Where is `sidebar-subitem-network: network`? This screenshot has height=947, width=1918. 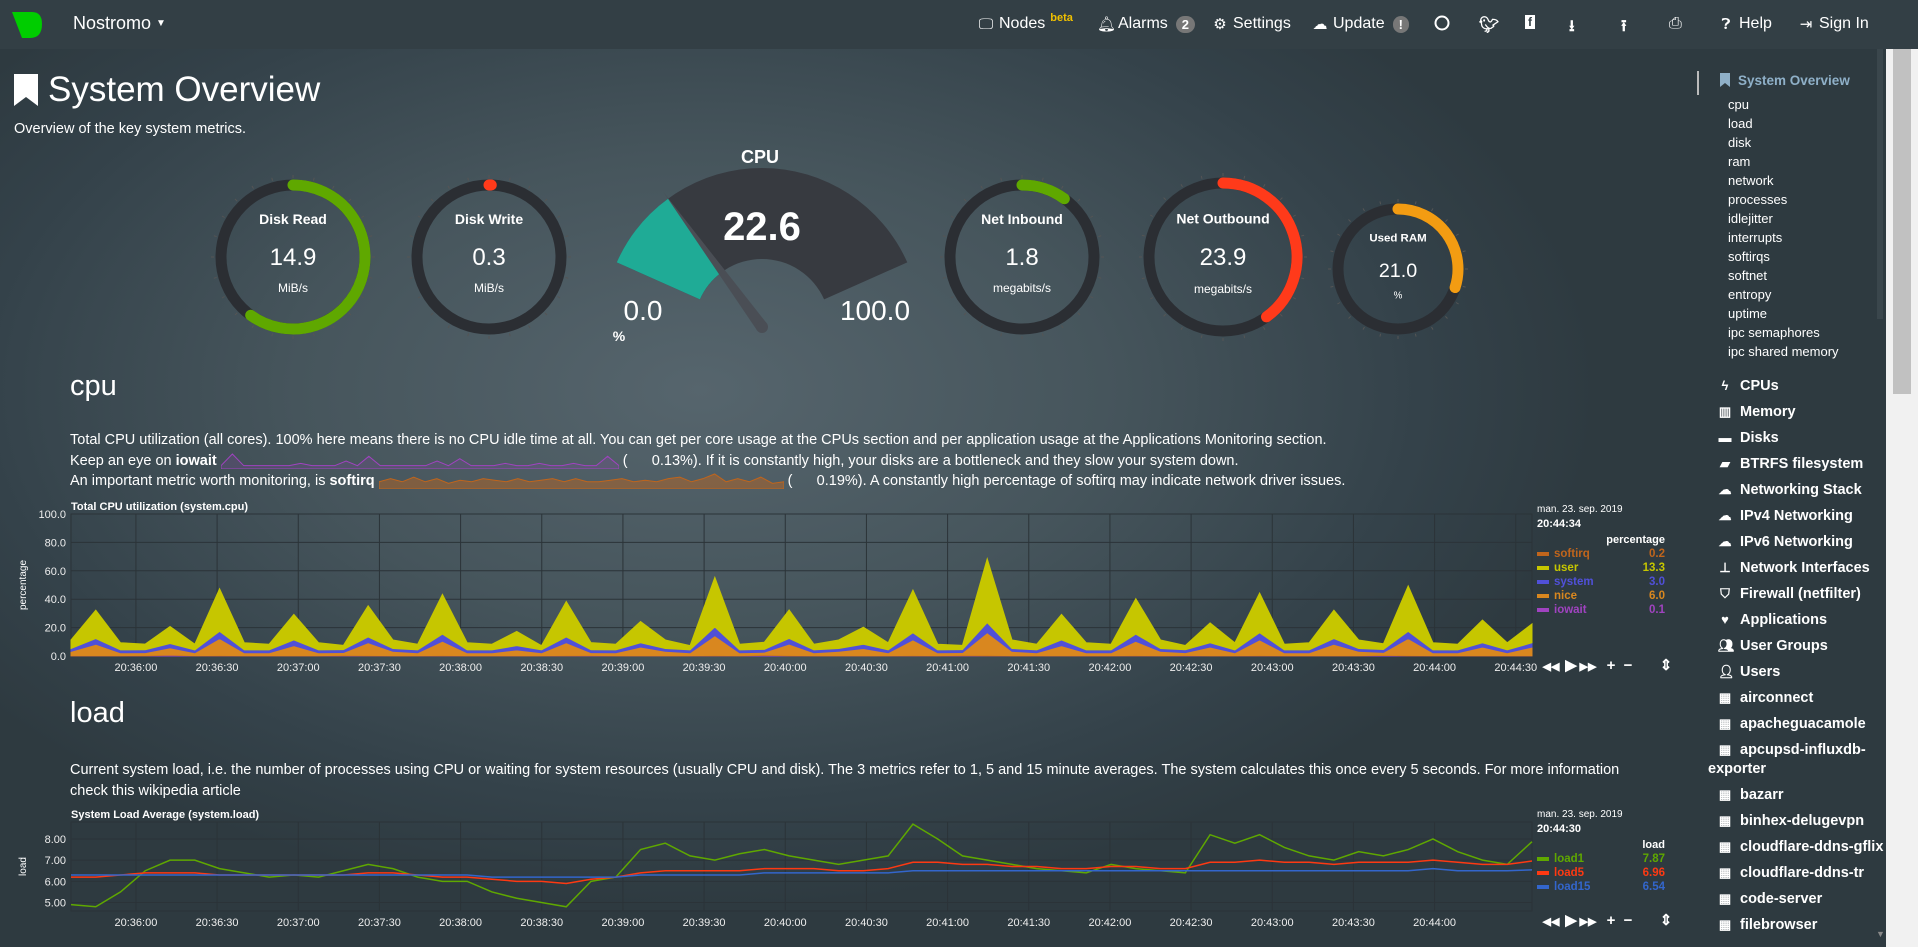
sidebar-subitem-network: network is located at coordinates (1751, 180).